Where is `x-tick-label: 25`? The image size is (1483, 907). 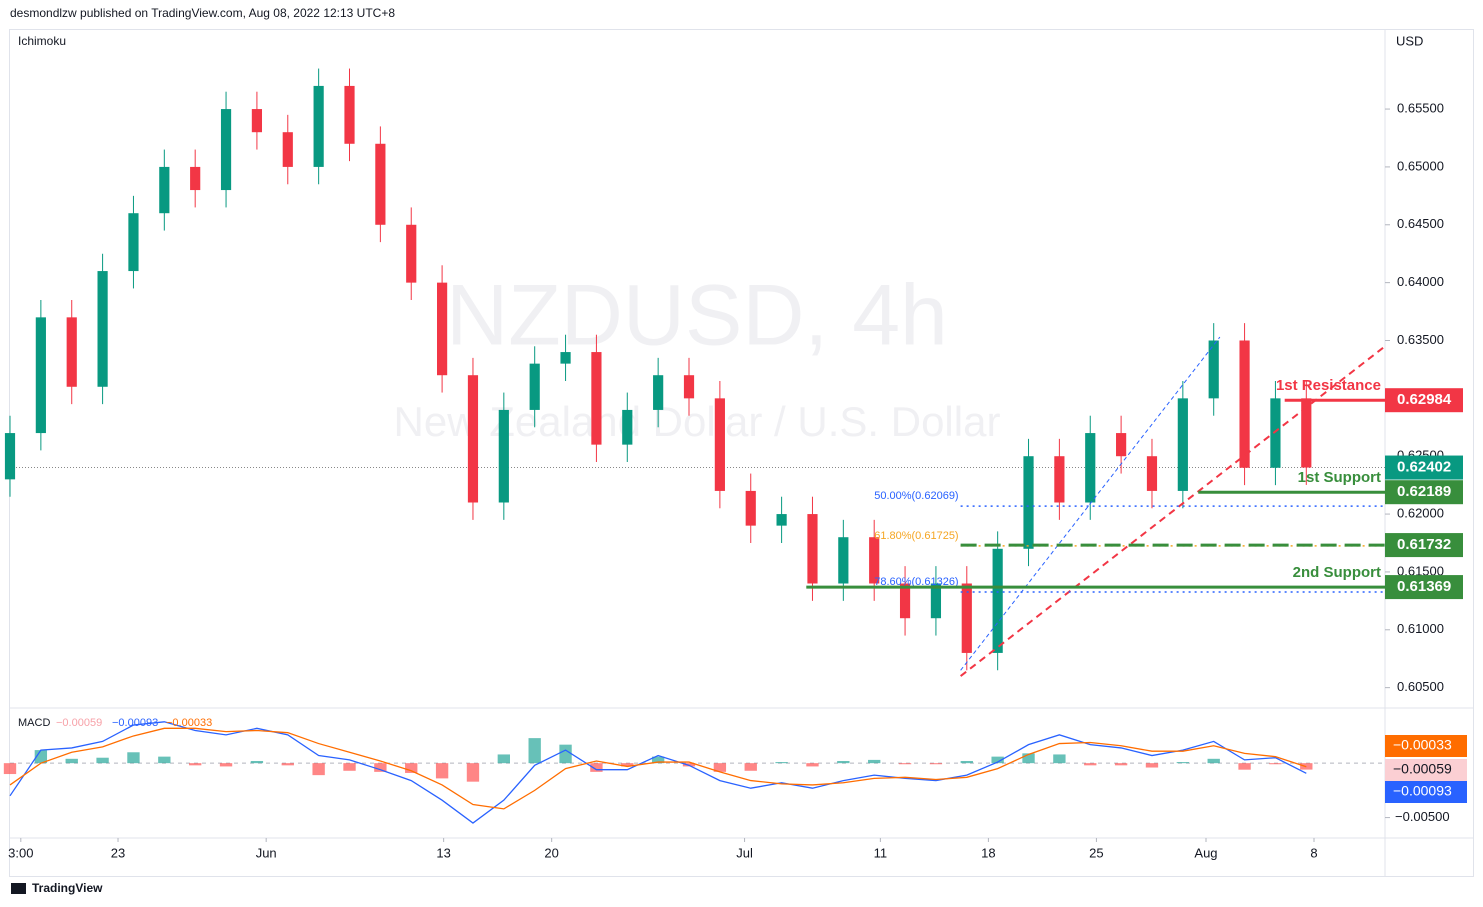
x-tick-label: 25 is located at coordinates (1096, 852).